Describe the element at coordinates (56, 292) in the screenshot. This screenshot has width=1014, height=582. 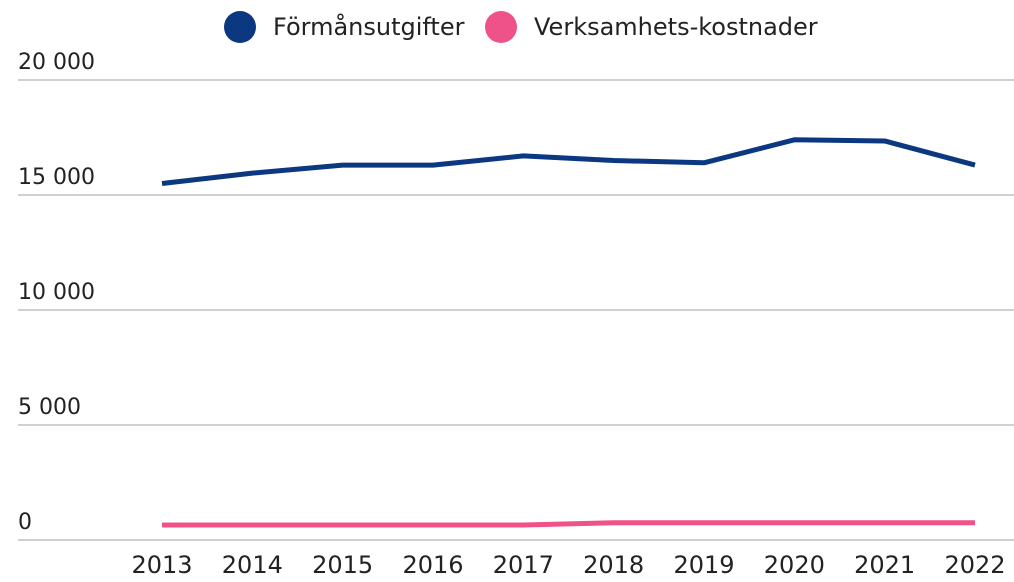
I see `y-tick-label: 10 000` at that location.